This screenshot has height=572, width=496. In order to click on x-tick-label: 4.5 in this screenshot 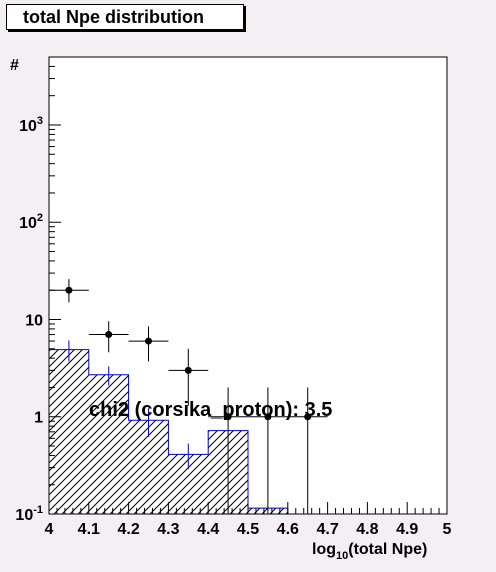, I will do `click(248, 529)`.